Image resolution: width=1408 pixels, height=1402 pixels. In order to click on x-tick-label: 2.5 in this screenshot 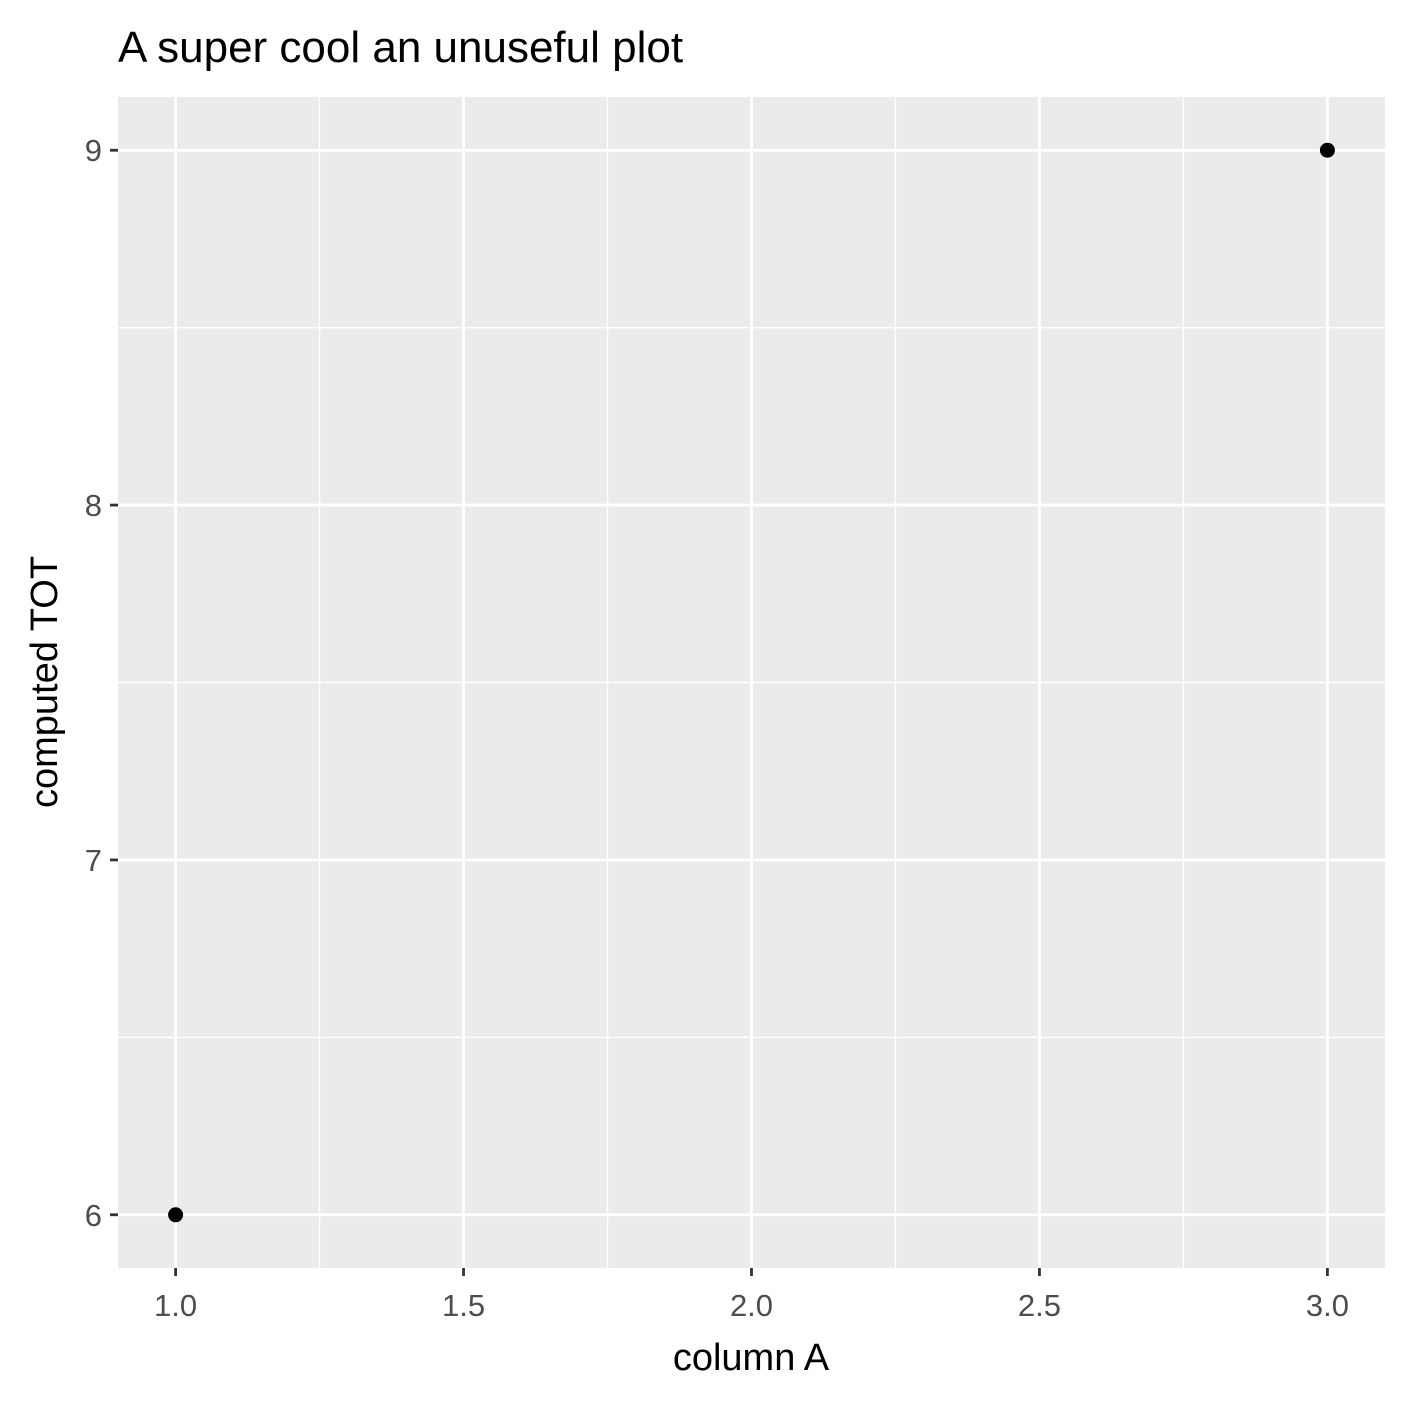, I will do `click(1039, 1305)`.